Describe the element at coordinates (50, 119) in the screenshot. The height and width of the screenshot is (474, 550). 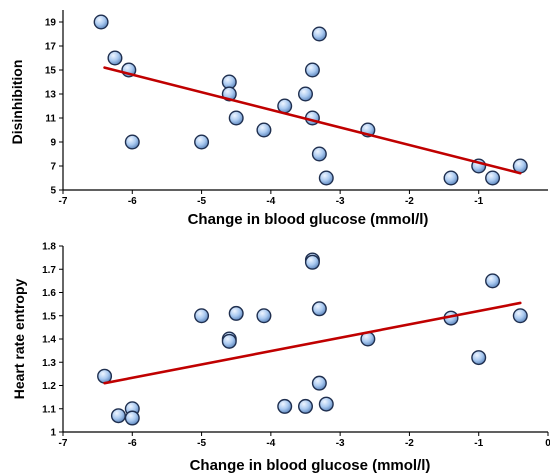
I see `disinhibition-y-tick-label: 11` at that location.